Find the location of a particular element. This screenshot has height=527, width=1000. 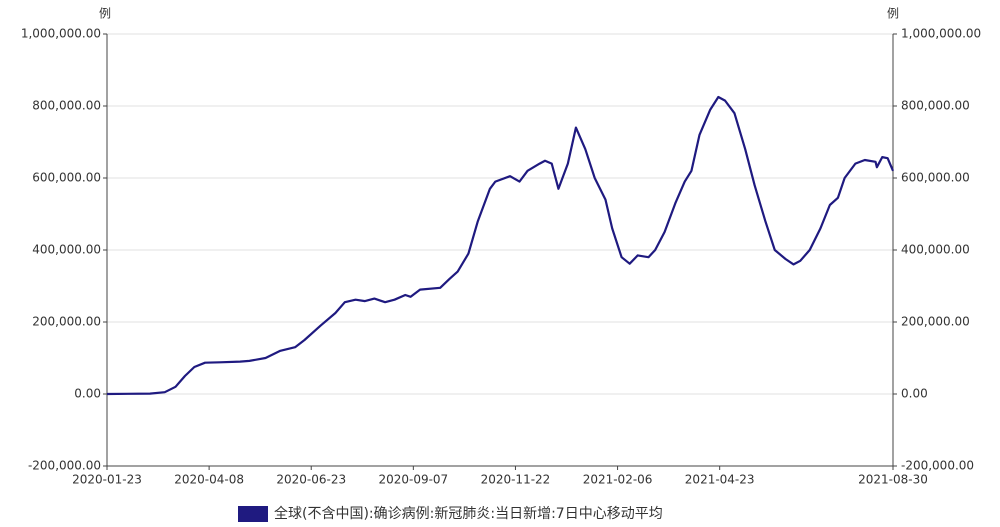

x-tick-label: 2021-02-06 is located at coordinates (618, 480).